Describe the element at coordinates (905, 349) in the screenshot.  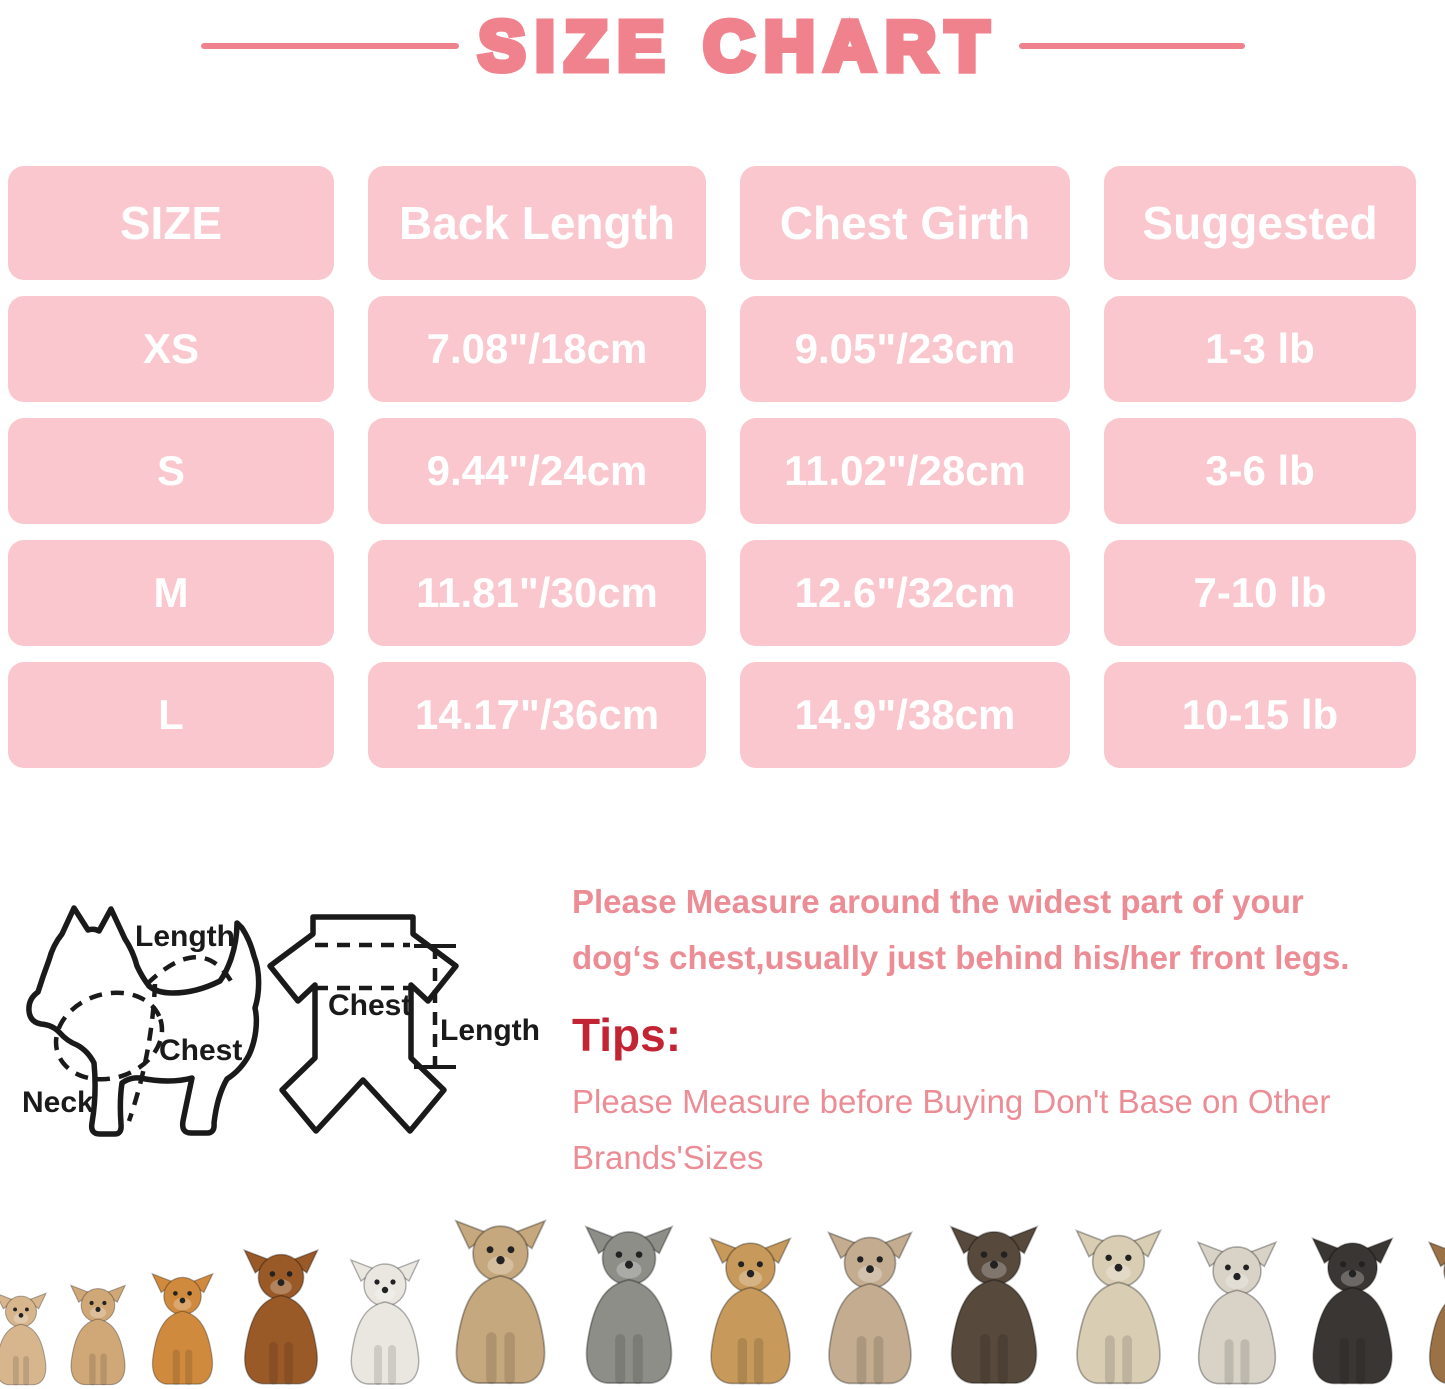
I see `cell-xs-chest-girth: 9.05"/23cm` at that location.